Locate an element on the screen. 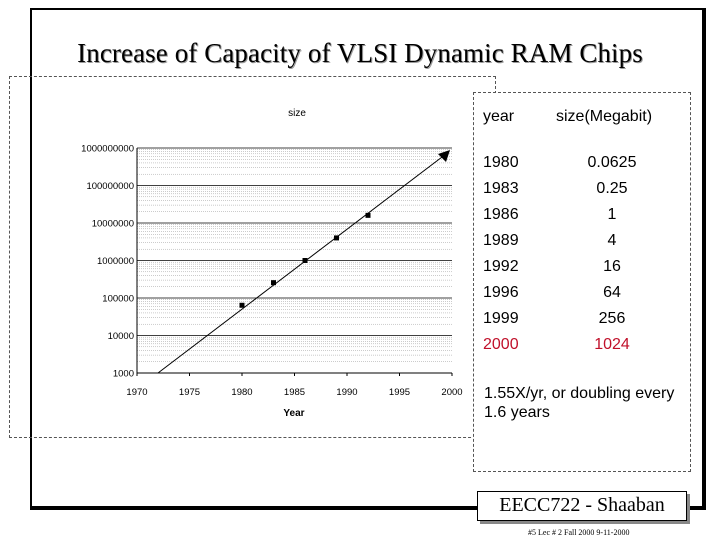 The image size is (720, 540). table-size-cell: 16 is located at coordinates (612, 266).